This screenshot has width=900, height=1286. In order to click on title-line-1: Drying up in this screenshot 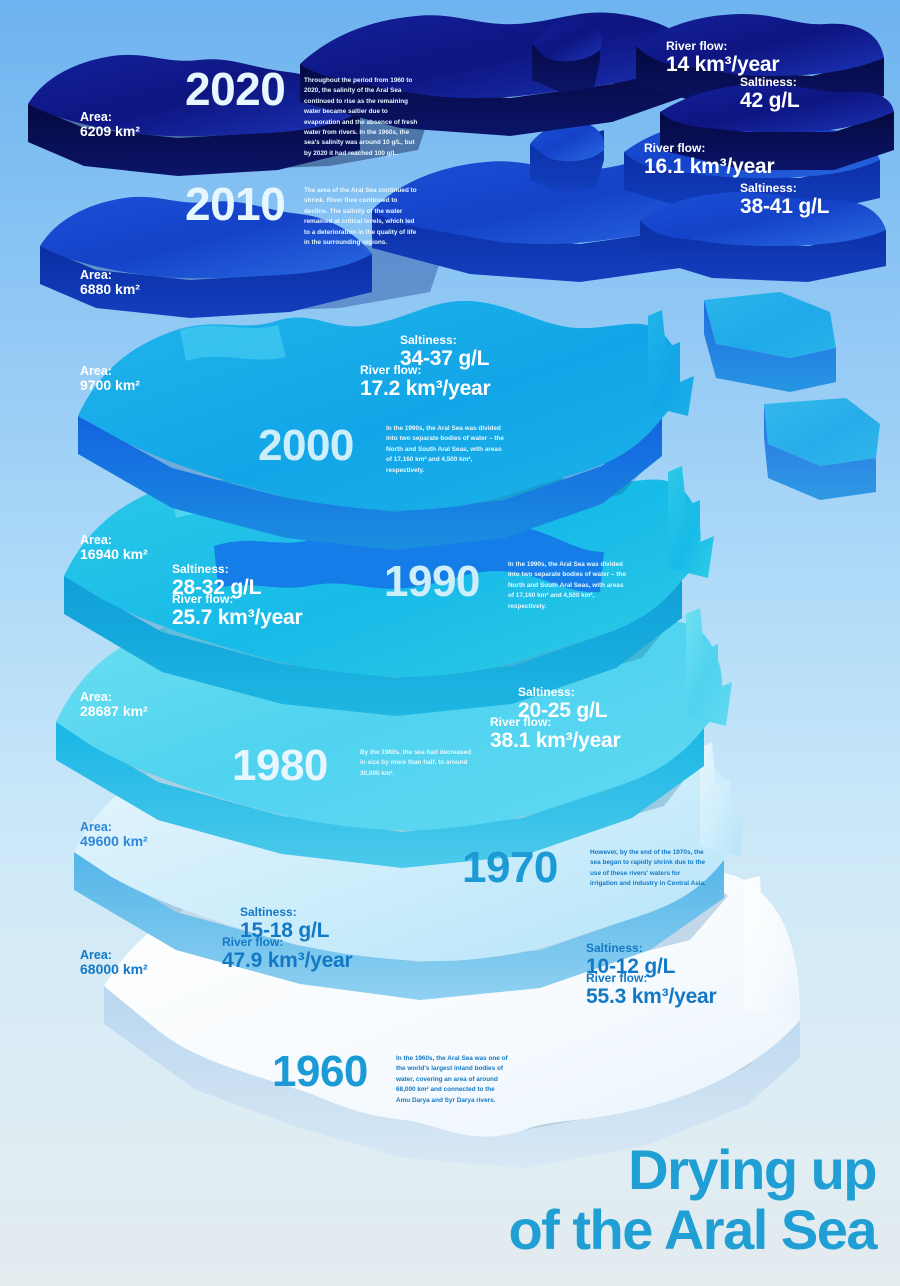, I will do `click(752, 1170)`.